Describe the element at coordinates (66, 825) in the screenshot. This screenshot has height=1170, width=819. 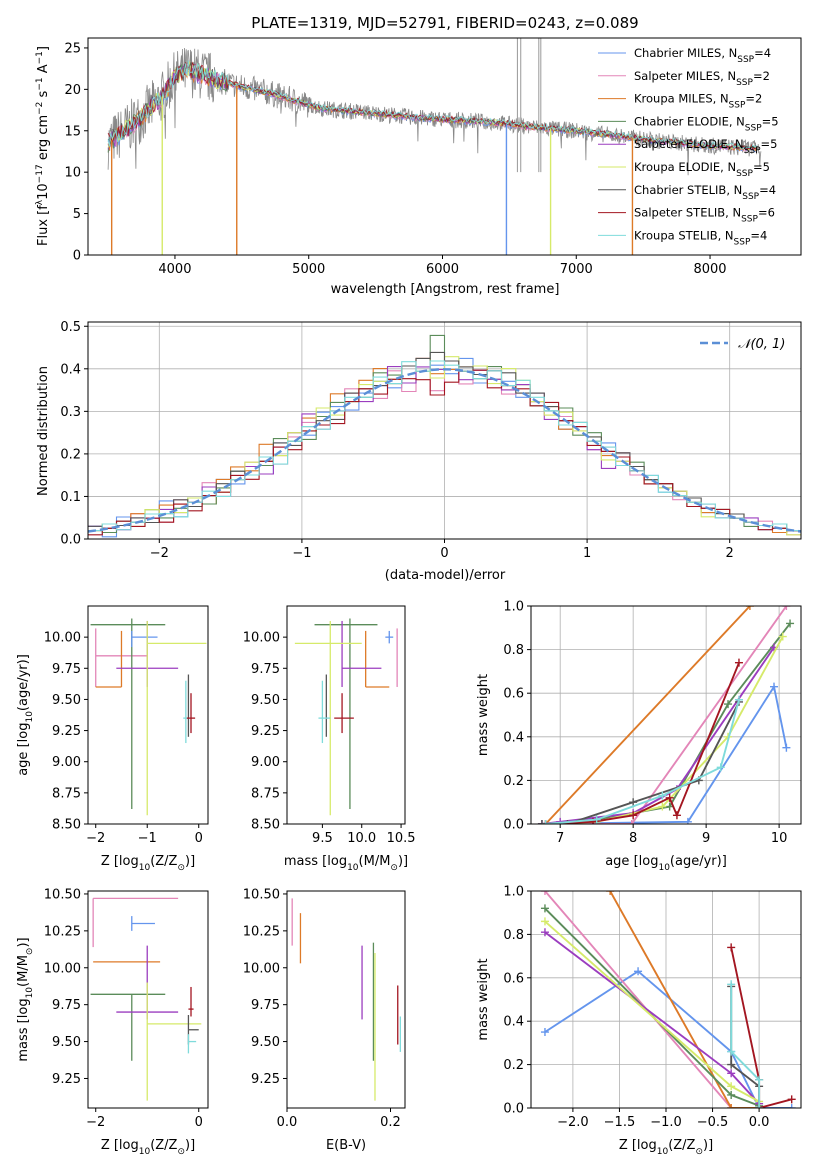
I see `y-tick-label: 8.50` at that location.